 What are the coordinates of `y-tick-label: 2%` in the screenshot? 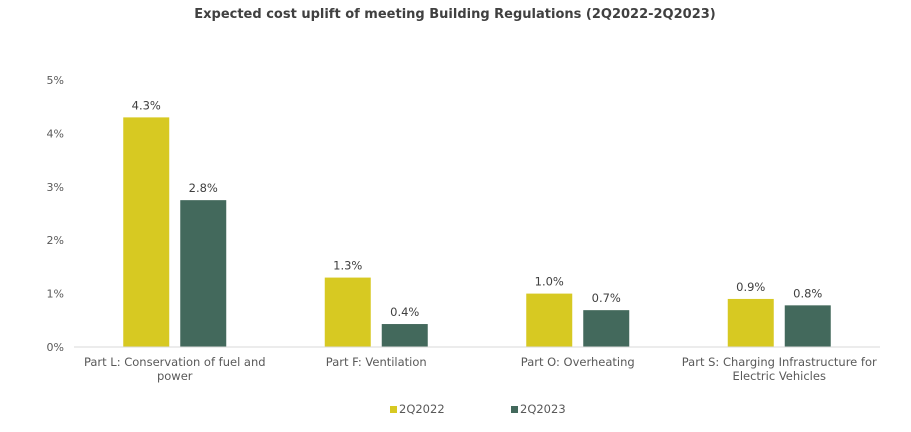 It's located at (55, 240).